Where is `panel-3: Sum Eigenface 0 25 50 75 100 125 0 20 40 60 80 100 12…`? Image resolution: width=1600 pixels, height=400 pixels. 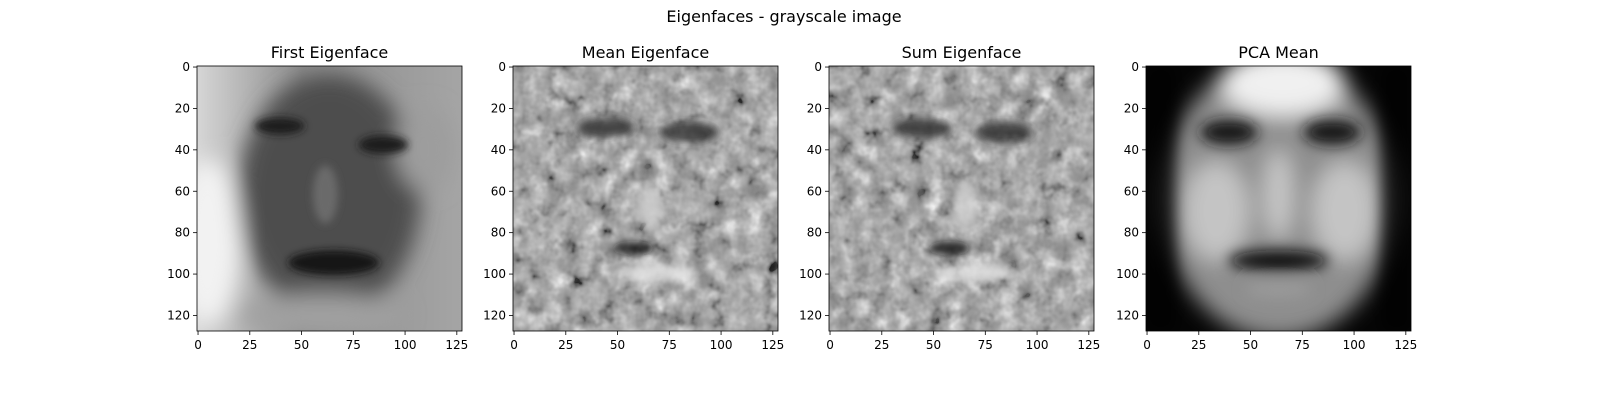
panel-3: Sum Eigenface 0 25 50 75 100 125 0 20 40 60 80 100 12… is located at coordinates (949, 197).